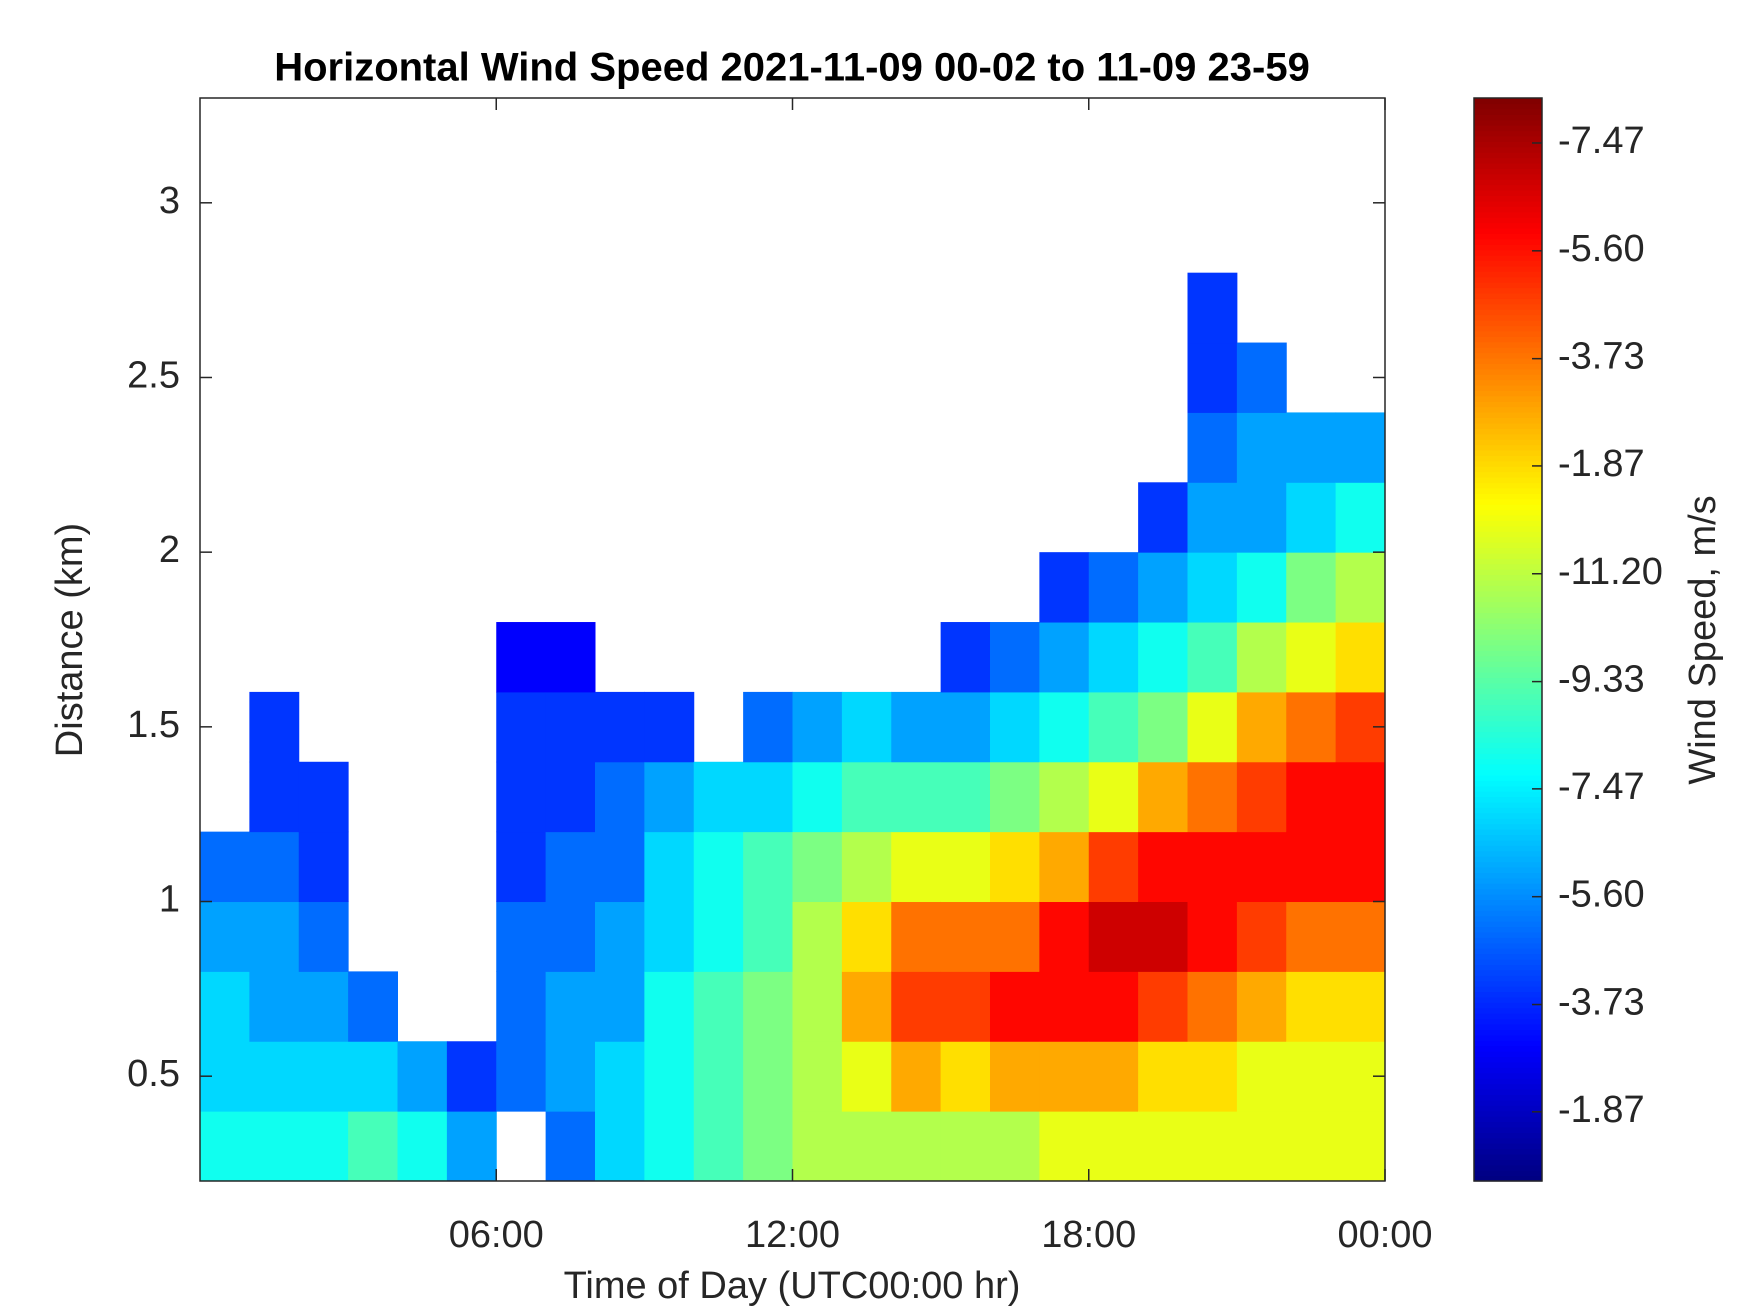 This screenshot has width=1750, height=1313. Describe the element at coordinates (1088, 1235) in the screenshot. I see `x-tick-label: 18:00` at that location.